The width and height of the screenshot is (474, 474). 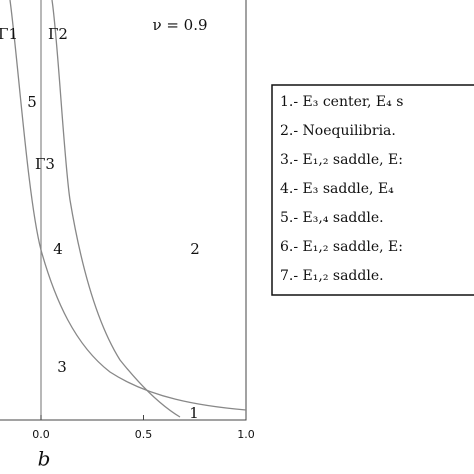 What do you see at coordinates (332, 218) in the screenshot?
I see `legend-entry: 5.- E₃,₄ saddle.` at bounding box center [332, 218].